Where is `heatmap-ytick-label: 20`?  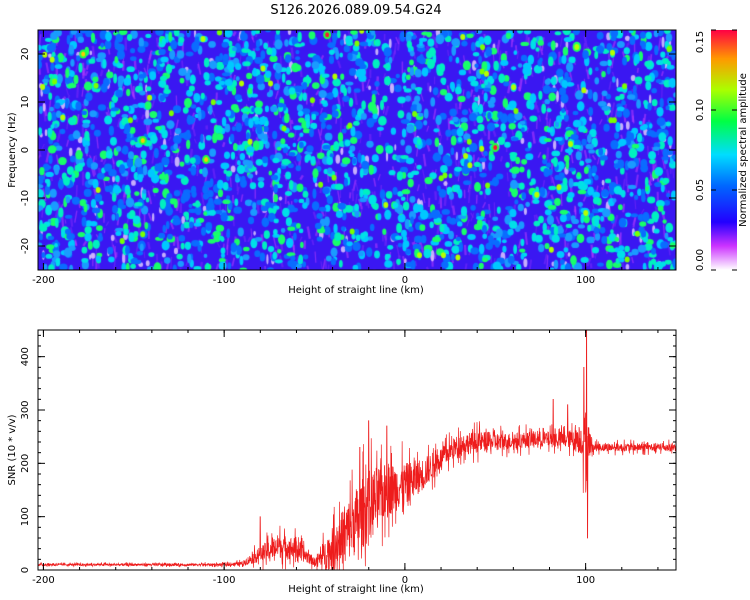
heatmap-ytick-label: 20 is located at coordinates (25, 54).